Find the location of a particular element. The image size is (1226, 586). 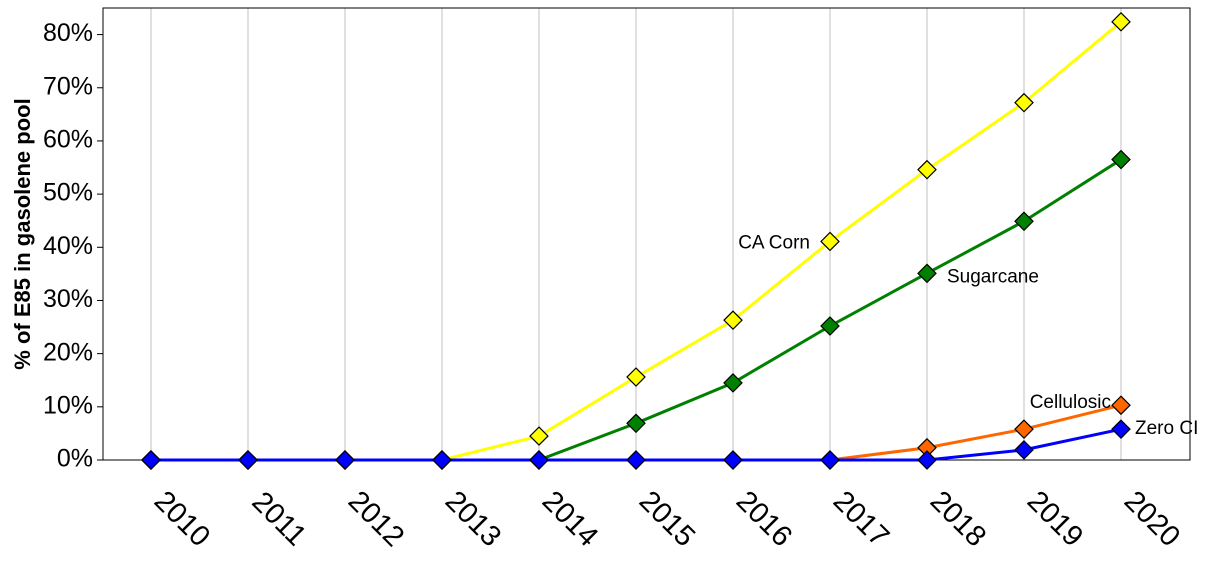

x-tick-label: 2014 is located at coordinates (570, 519).